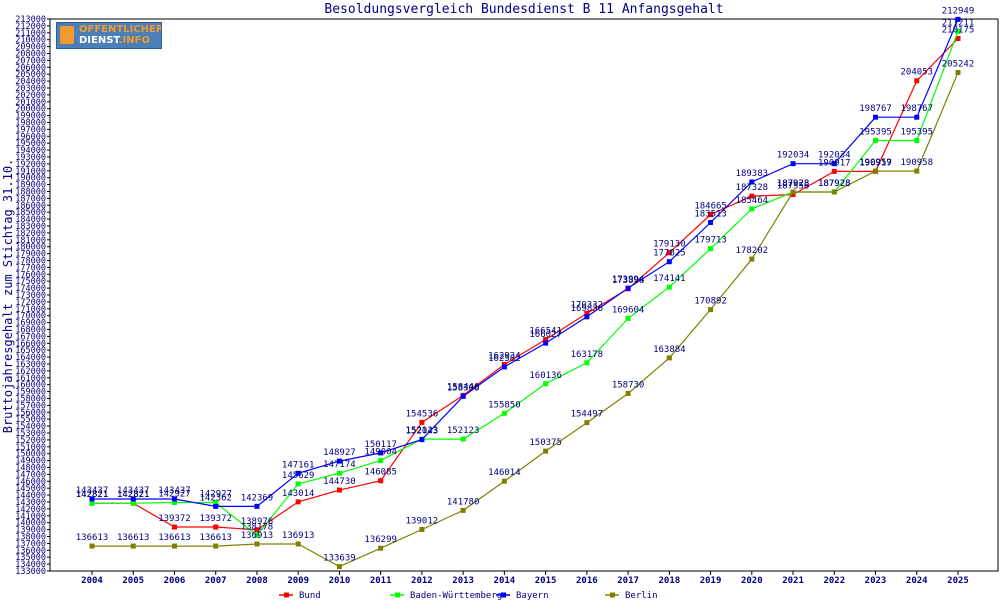 The width and height of the screenshot is (1000, 600). What do you see at coordinates (339, 453) in the screenshot?
I see `data-label: 148927` at bounding box center [339, 453].